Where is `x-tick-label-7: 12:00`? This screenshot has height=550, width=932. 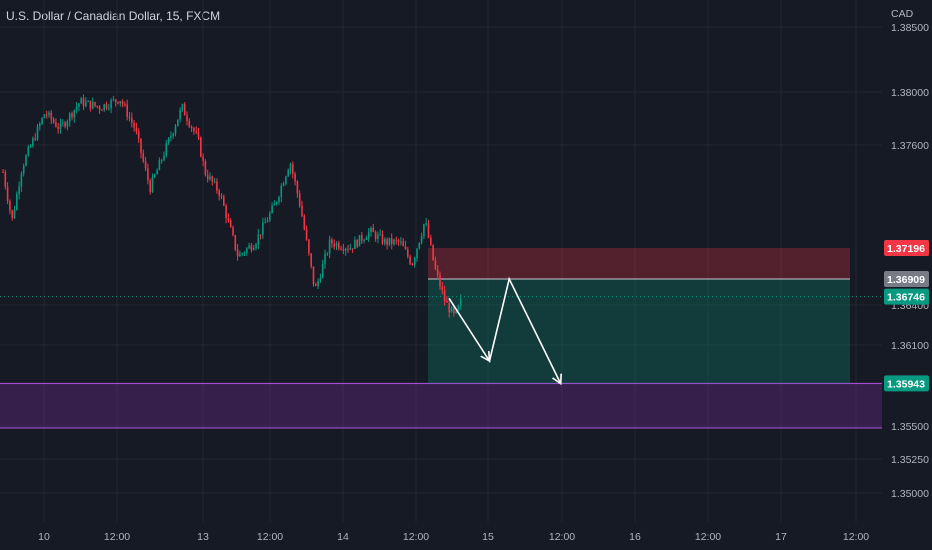
x-tick-label-7: 12:00 is located at coordinates (562, 537).